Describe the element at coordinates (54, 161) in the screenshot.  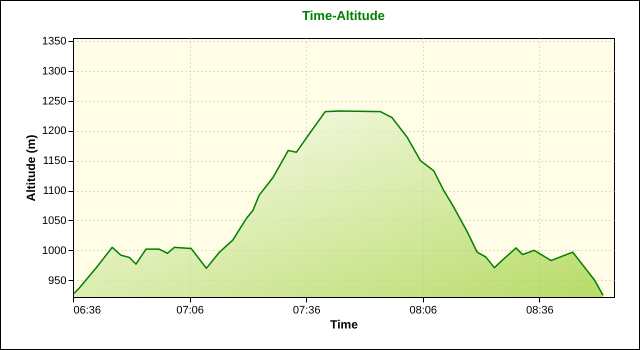
I see `y-tick-label: 1150` at that location.